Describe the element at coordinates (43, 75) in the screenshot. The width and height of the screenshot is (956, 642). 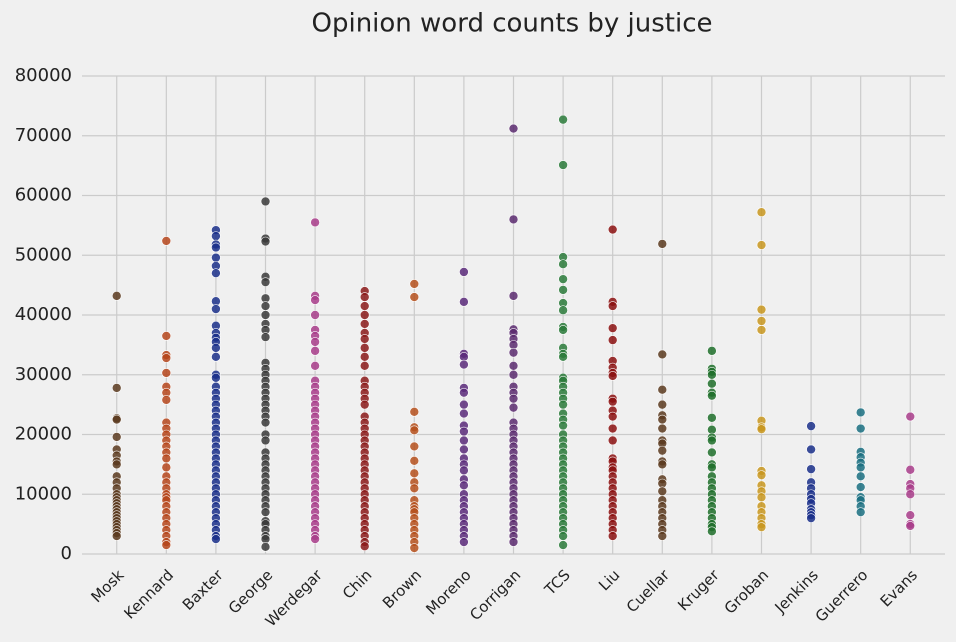
I see `y-tick-label: 80000` at that location.